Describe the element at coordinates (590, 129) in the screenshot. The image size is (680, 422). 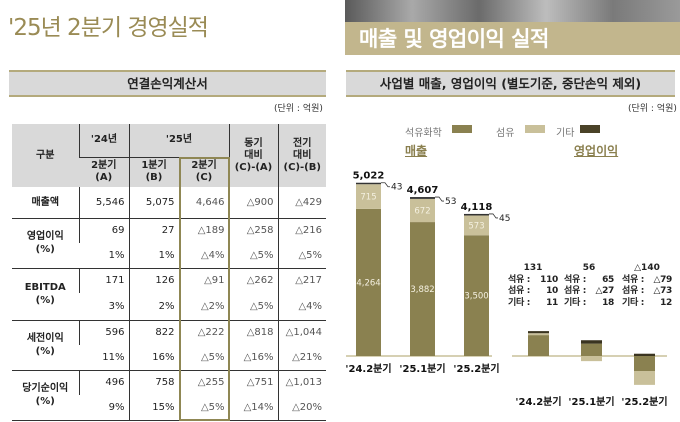
I see `legend-swatch-other` at that location.